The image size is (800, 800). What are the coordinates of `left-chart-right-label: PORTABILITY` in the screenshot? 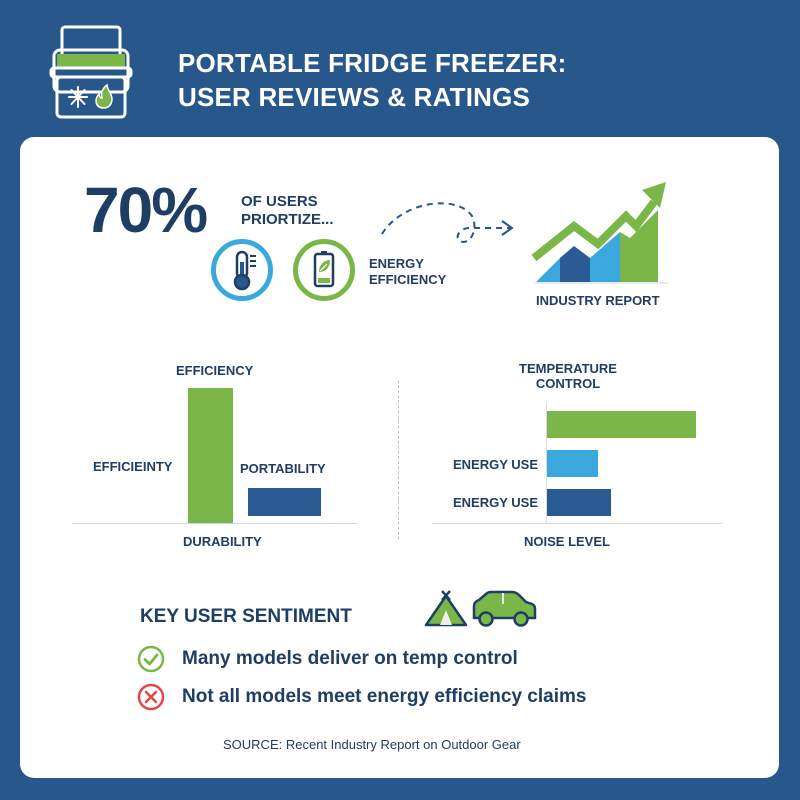 It's located at (283, 468).